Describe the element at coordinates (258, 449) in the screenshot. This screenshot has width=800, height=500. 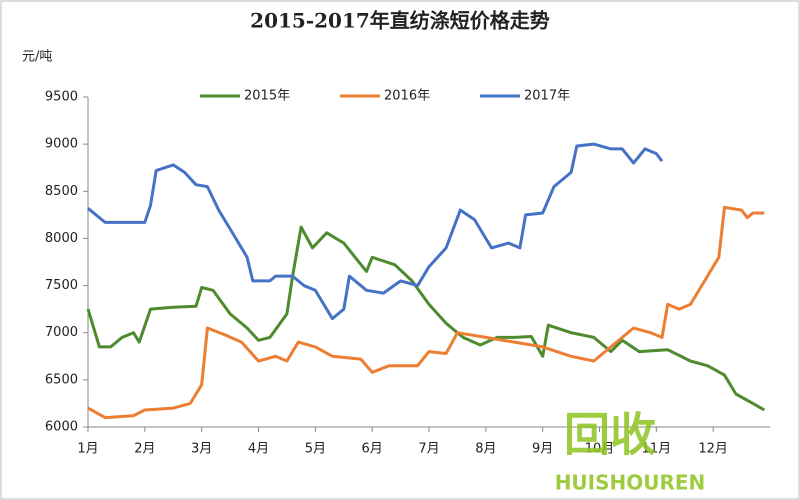
I see `x-tick-label: 4月` at that location.